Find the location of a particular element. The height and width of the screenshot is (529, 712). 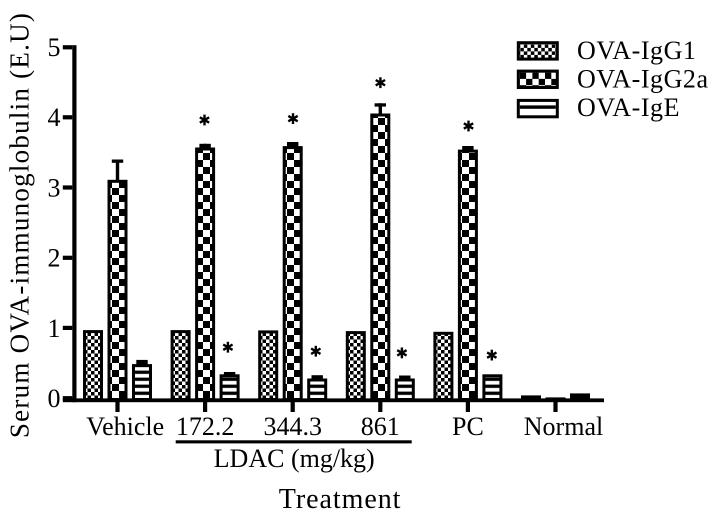

svg-text: OVA-IgG2a is located at coordinates (643, 78).